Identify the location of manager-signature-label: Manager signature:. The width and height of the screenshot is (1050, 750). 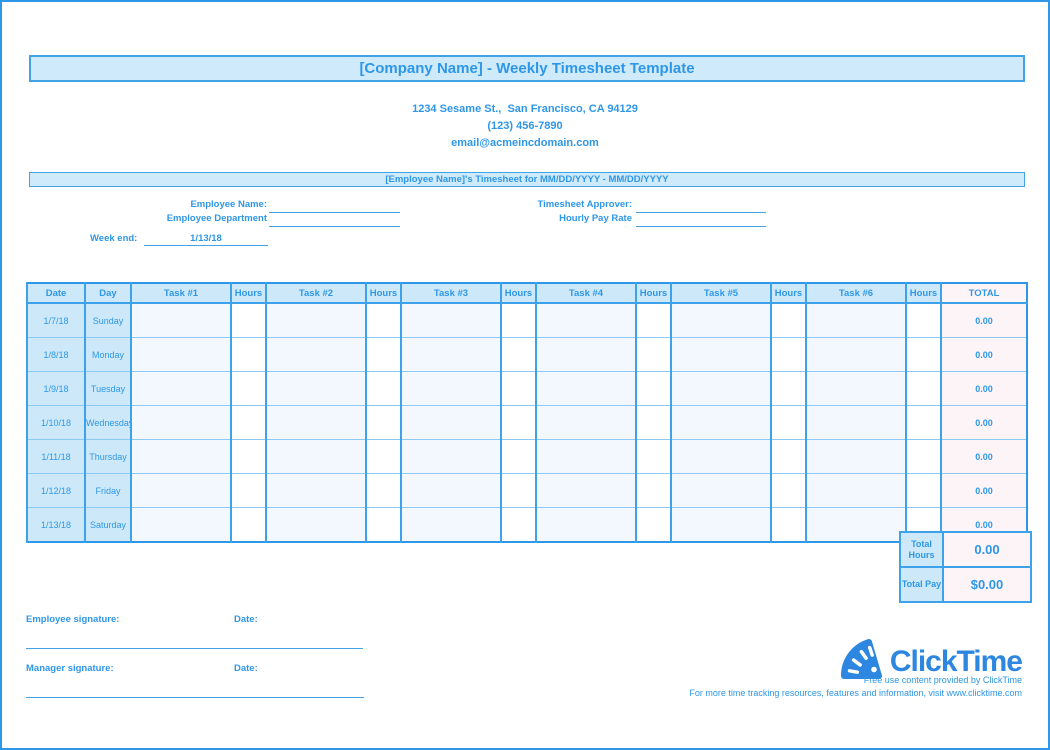
(70, 668).